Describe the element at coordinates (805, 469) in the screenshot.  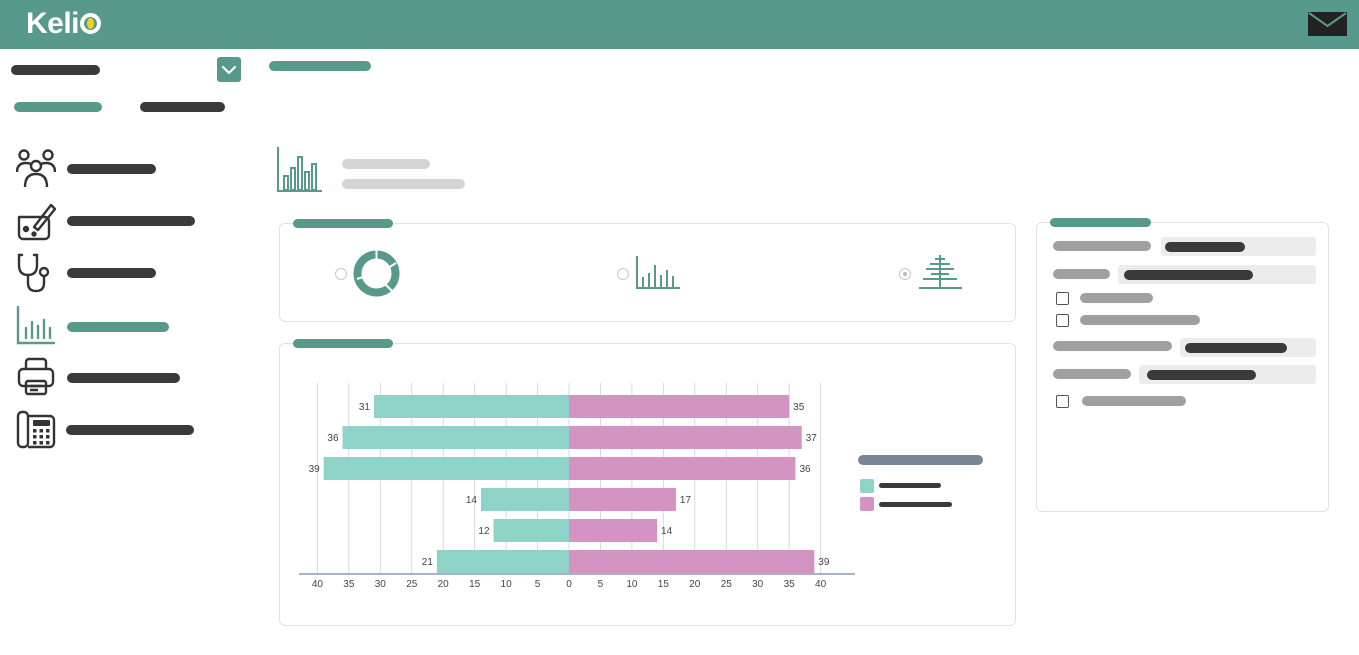
I see `data-label-right: 36` at that location.